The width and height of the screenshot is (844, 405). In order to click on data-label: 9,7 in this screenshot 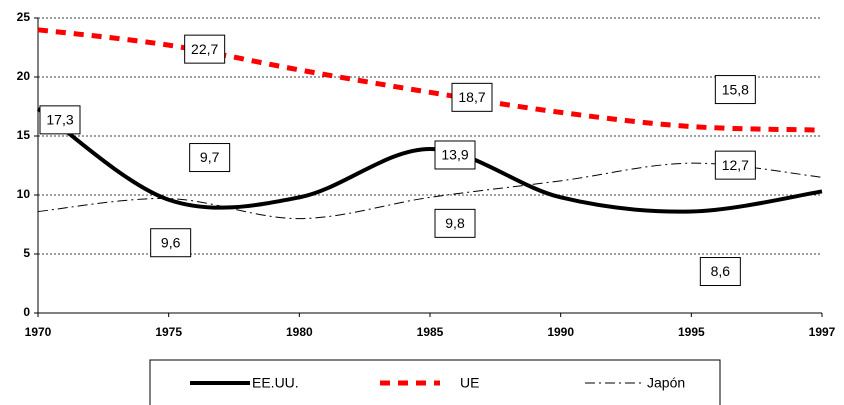, I will do `click(210, 157)`.